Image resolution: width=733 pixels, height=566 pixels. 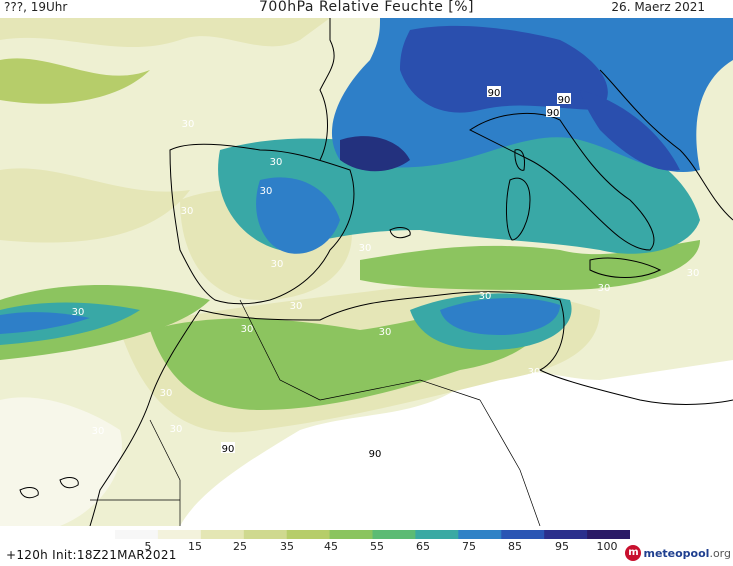 I want to click on coast-balkans, so click(x=666, y=145).